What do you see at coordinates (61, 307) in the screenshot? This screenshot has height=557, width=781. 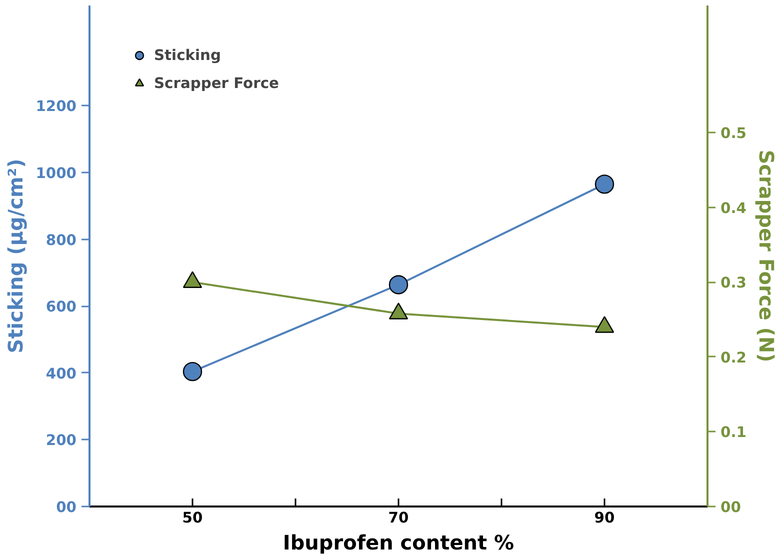 I see `y-tick-label: 600` at bounding box center [61, 307].